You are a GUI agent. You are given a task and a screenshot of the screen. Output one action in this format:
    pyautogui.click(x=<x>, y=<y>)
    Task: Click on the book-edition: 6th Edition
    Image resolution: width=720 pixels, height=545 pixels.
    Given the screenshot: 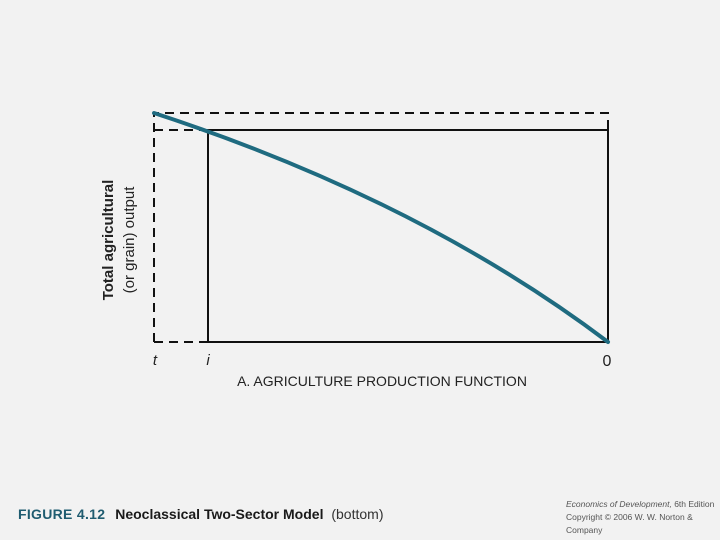 What is the action you would take?
    pyautogui.click(x=693, y=504)
    